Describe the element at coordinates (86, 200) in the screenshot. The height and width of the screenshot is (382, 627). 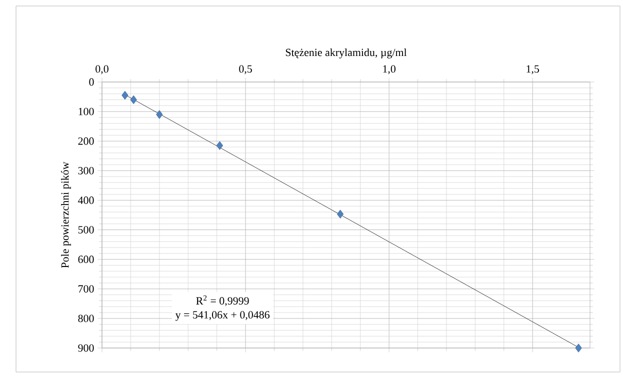
I see `y-tick-label: 400` at that location.